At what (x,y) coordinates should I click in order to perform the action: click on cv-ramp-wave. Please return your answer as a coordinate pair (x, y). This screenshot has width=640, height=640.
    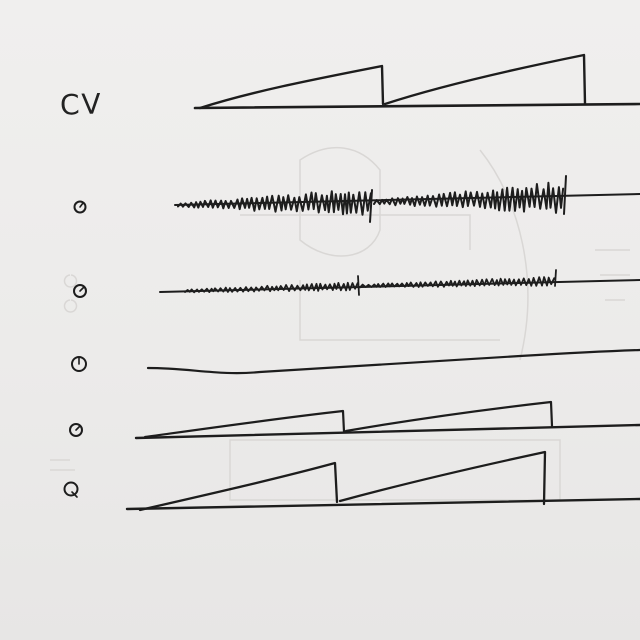
    Looking at the image, I should click on (416, 81).